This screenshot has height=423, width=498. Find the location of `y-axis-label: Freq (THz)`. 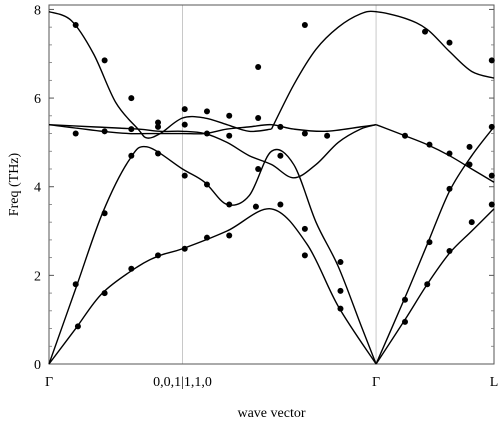

y-axis-label: Freq (THz) is located at coordinates (14, 184).